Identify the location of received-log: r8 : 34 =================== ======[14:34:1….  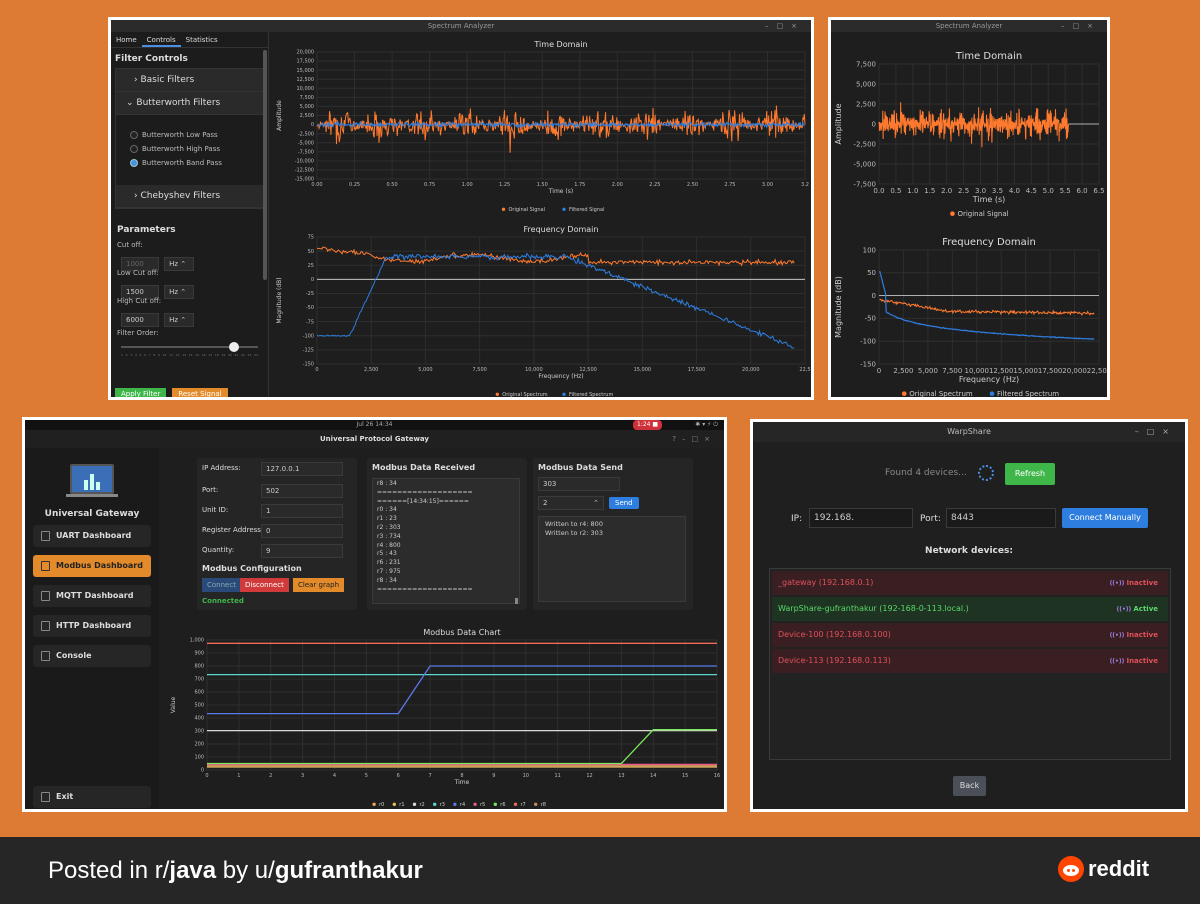
(446, 541).